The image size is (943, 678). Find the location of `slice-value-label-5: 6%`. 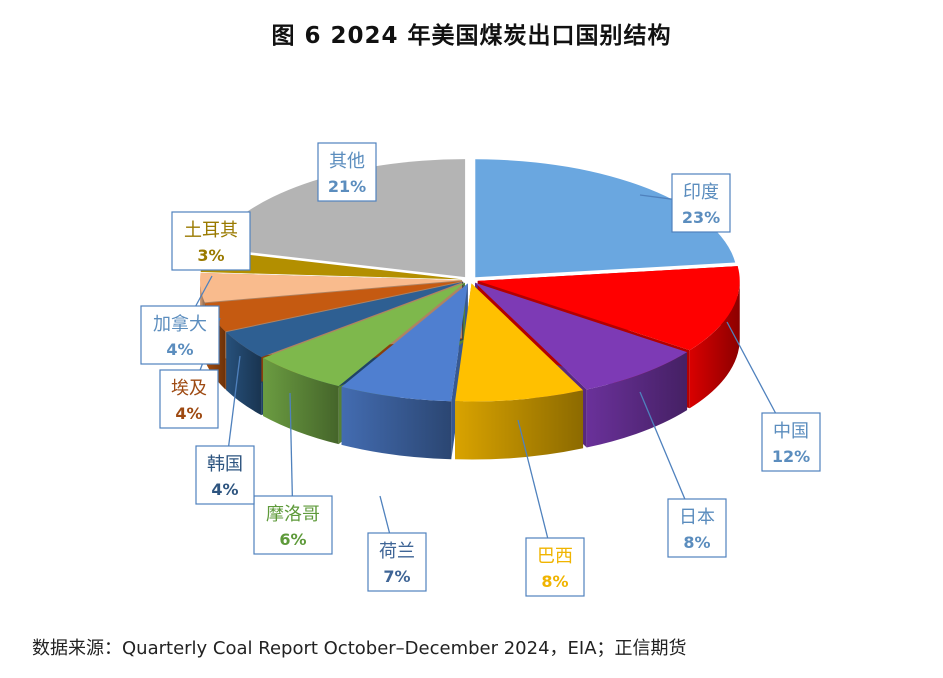

slice-value-label-5: 6% is located at coordinates (292, 539).